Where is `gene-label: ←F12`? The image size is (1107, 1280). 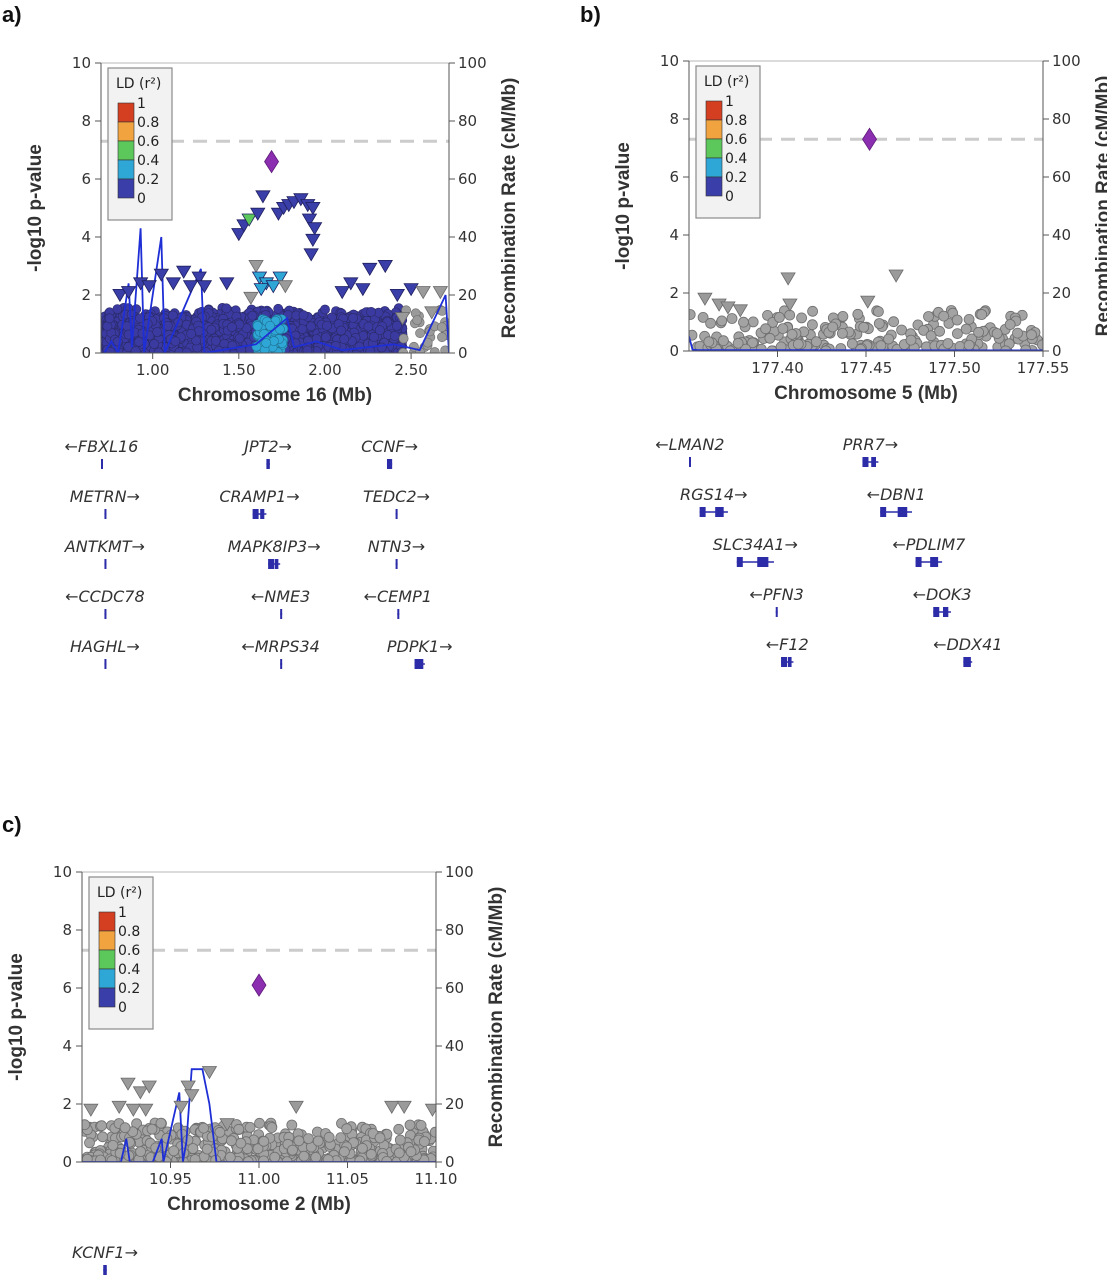
gene-label: ←F12 is located at coordinates (787, 644).